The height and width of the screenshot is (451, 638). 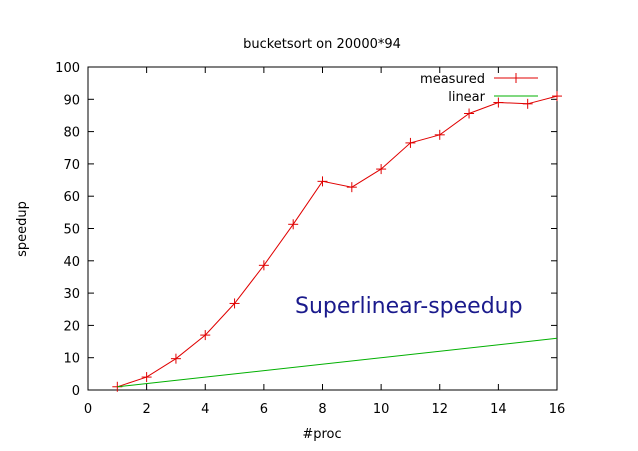 I want to click on y-tick-label: 50, so click(x=71, y=230).